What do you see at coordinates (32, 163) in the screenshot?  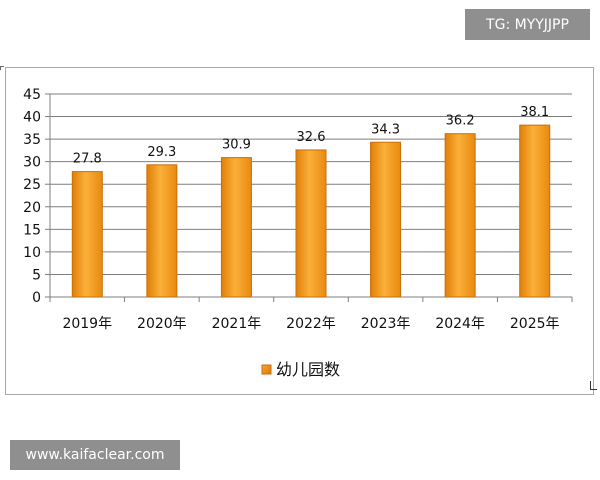 I see `y-tick-label: 30` at bounding box center [32, 163].